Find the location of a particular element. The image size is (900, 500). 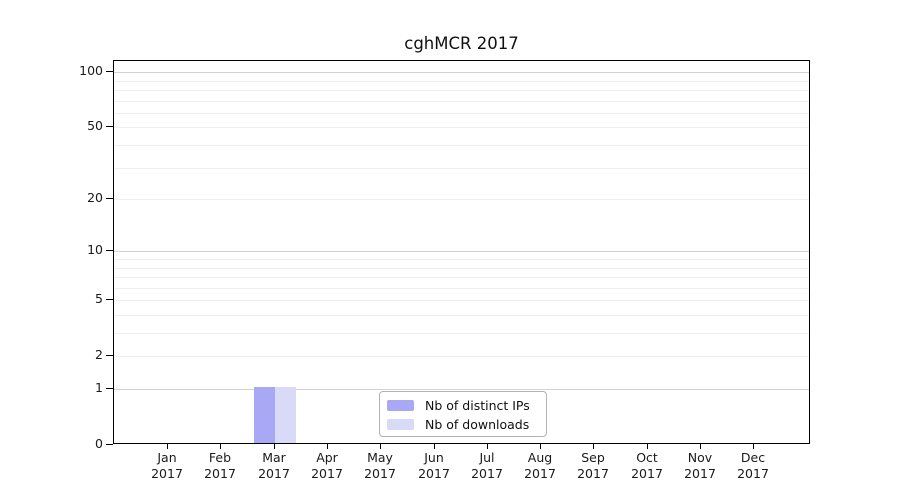

y-tick-label: 1 is located at coordinates (99, 387).